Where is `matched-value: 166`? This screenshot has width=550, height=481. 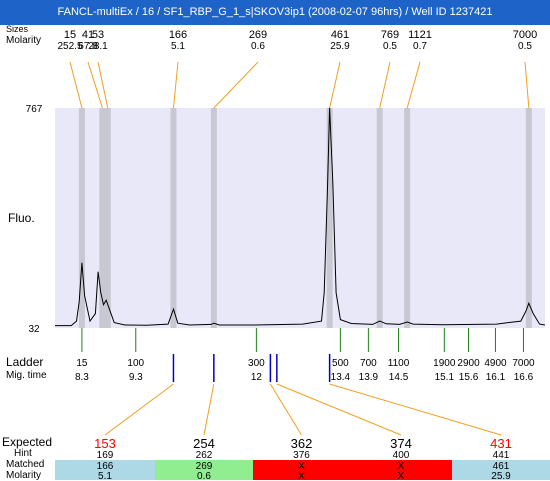 matched-value: 166 is located at coordinates (105, 466).